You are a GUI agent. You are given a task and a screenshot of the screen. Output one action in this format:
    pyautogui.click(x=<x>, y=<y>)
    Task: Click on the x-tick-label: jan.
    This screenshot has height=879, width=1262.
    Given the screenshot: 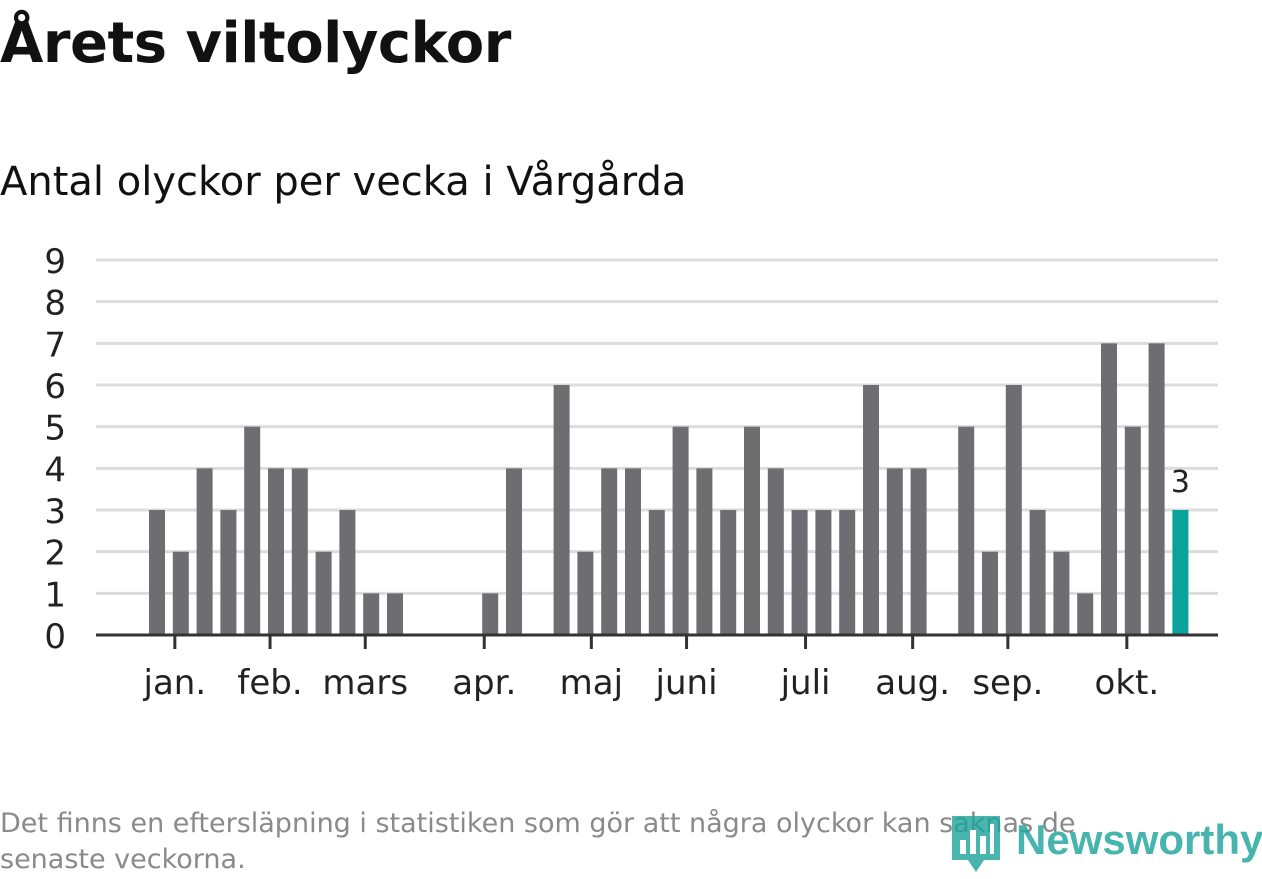 What is the action you would take?
    pyautogui.click(x=175, y=683)
    